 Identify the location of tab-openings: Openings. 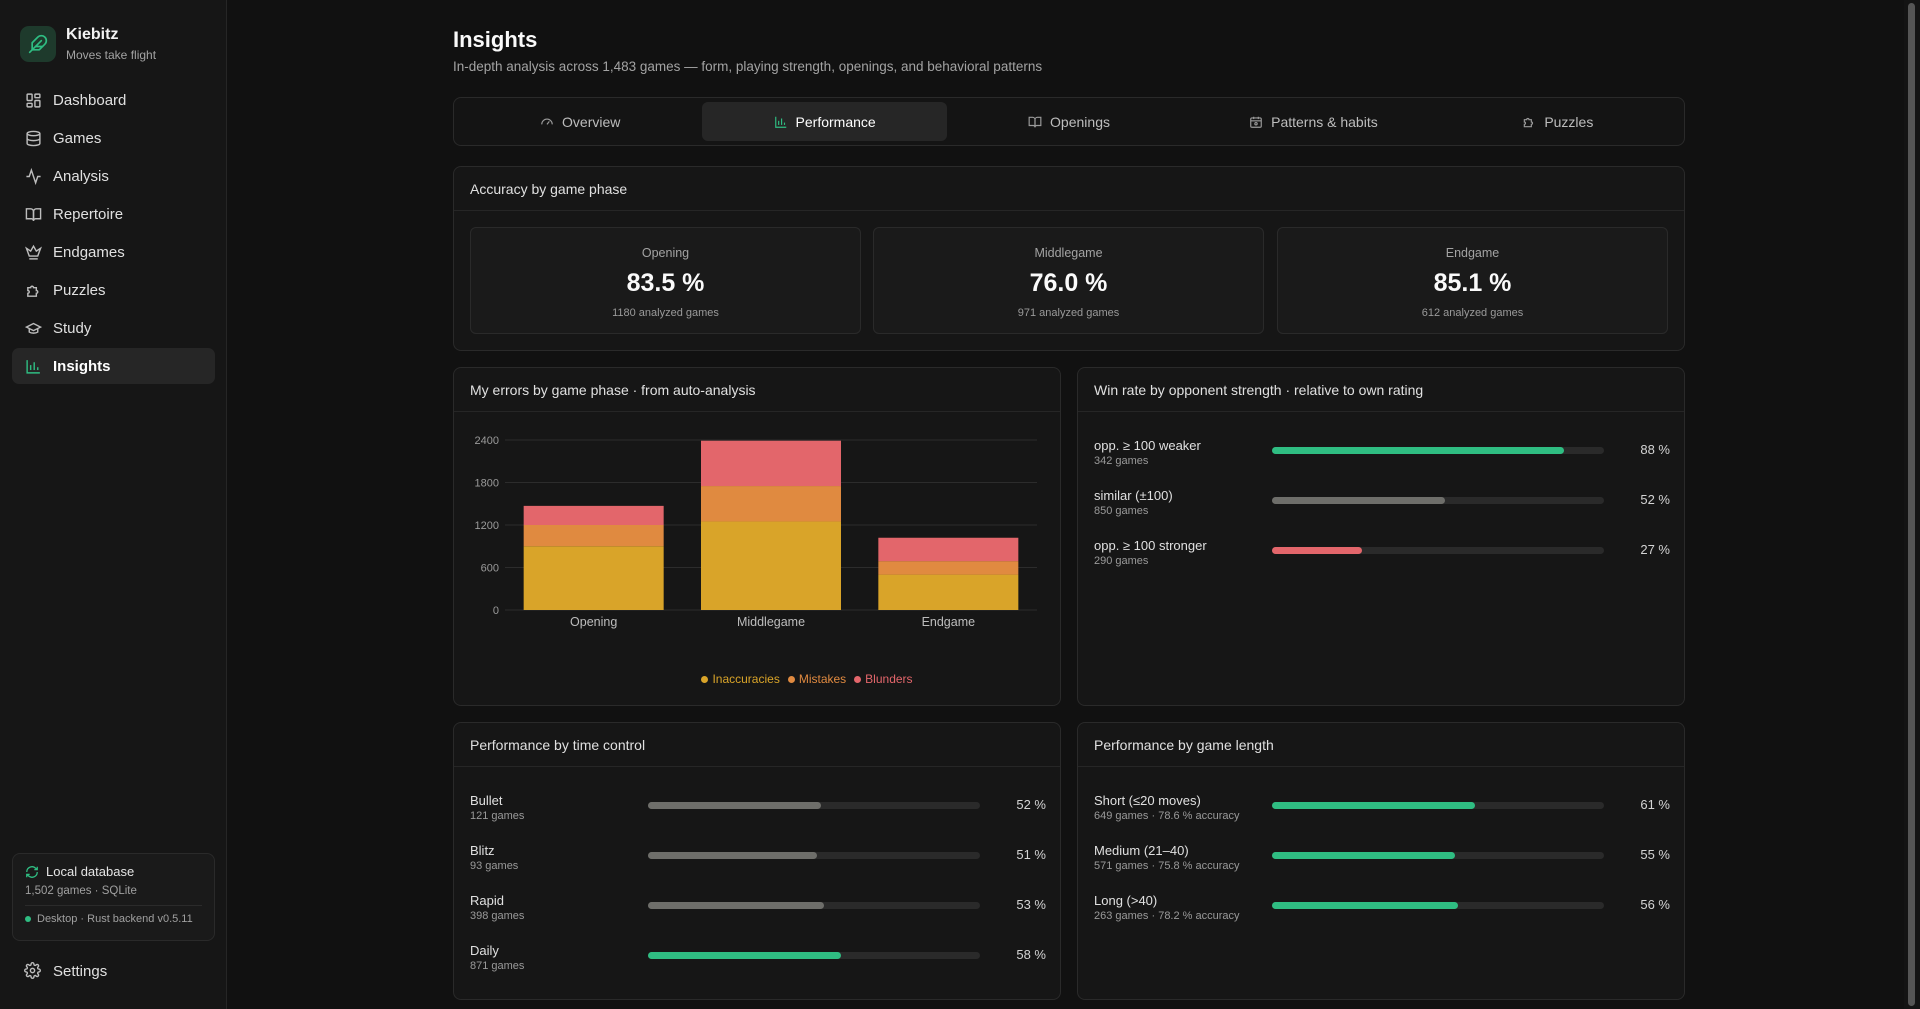
(1069, 121).